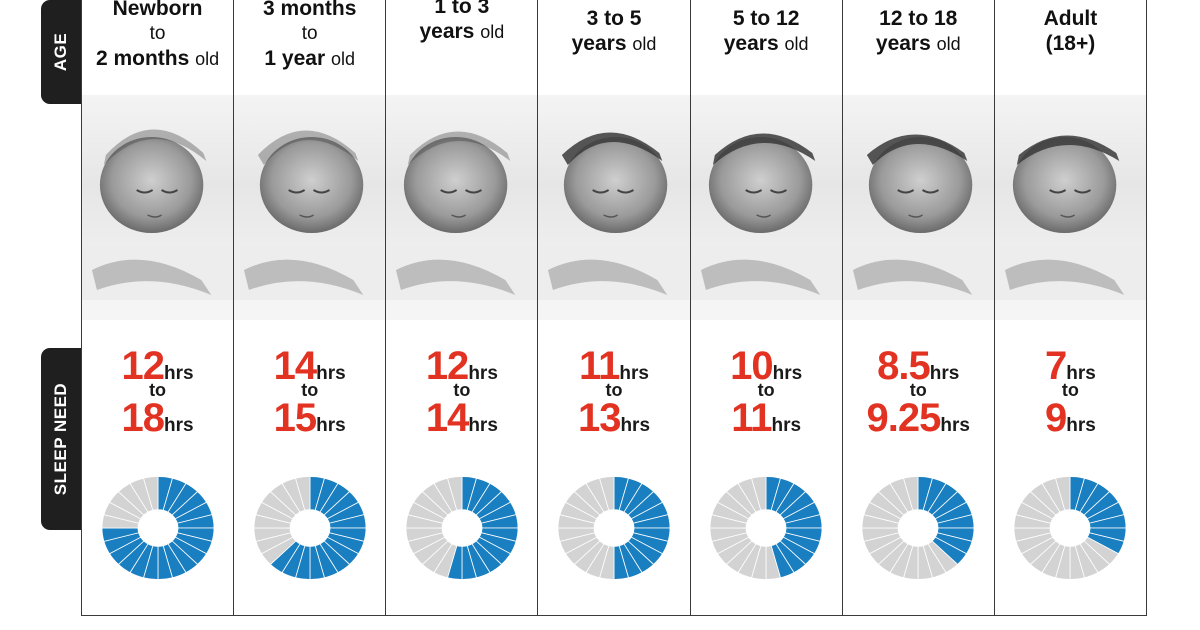 The width and height of the screenshot is (1200, 630). Describe the element at coordinates (462, 9) in the screenshot. I see `age-line-1: 1 to 3` at that location.